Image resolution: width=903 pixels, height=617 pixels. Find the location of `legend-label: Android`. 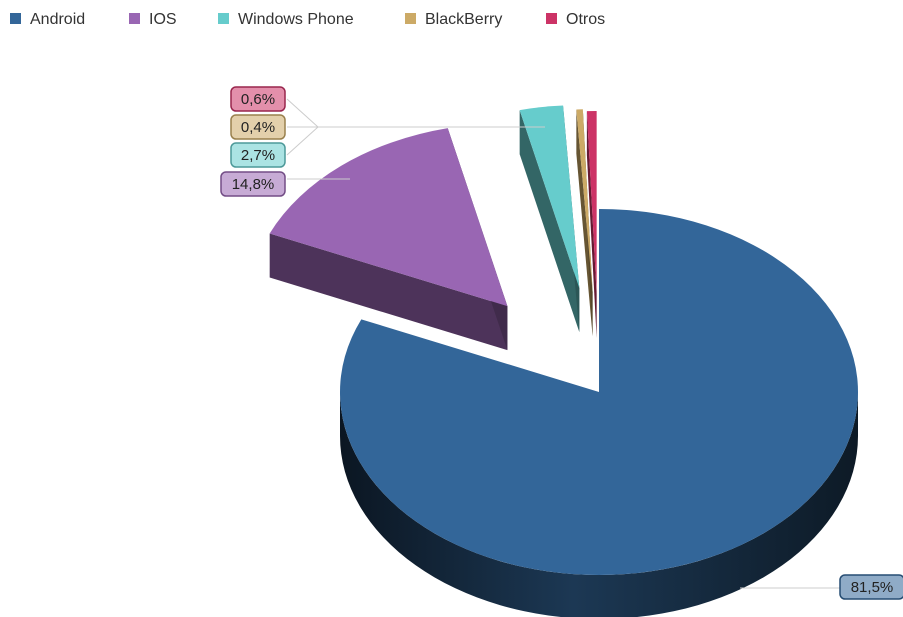

legend-label: Android is located at coordinates (57, 19).